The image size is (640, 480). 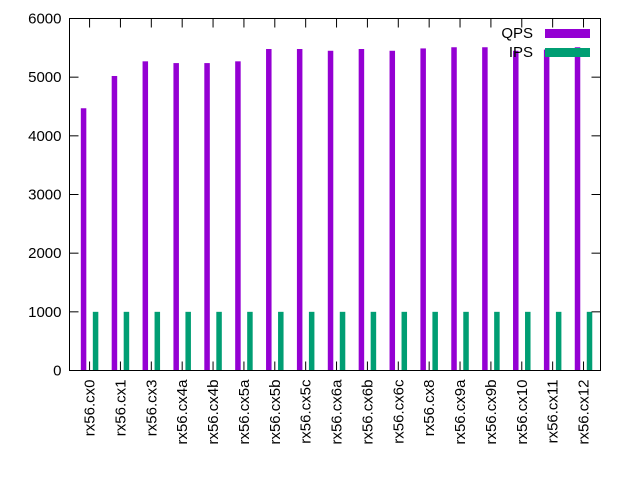 What do you see at coordinates (398, 411) in the screenshot?
I see `x-tick-label: rx56.cx6c` at bounding box center [398, 411].